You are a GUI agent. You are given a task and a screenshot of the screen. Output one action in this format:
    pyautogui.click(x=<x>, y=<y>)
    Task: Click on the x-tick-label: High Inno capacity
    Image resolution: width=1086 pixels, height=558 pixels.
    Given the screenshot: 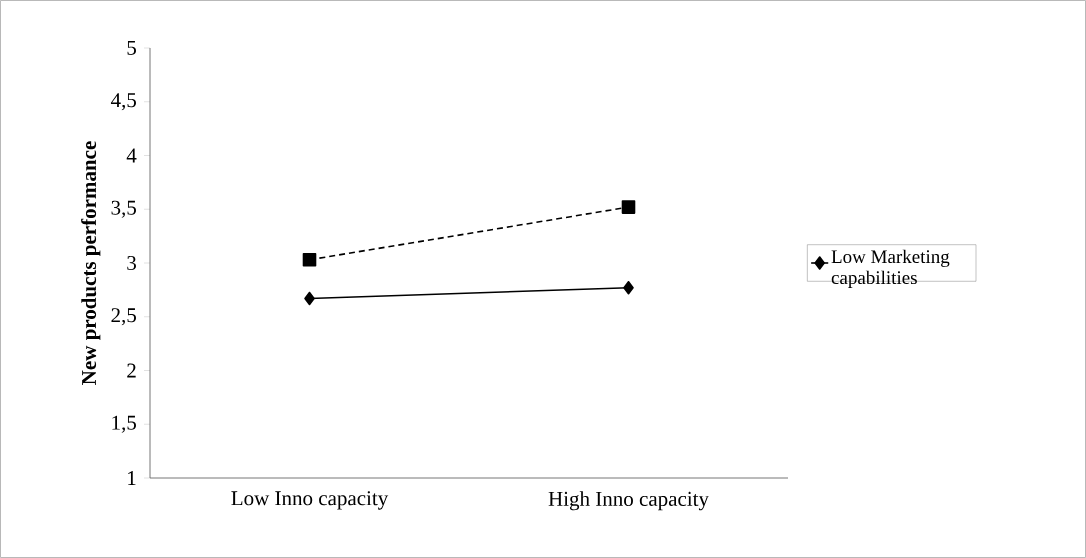 What is the action you would take?
    pyautogui.click(x=628, y=501)
    